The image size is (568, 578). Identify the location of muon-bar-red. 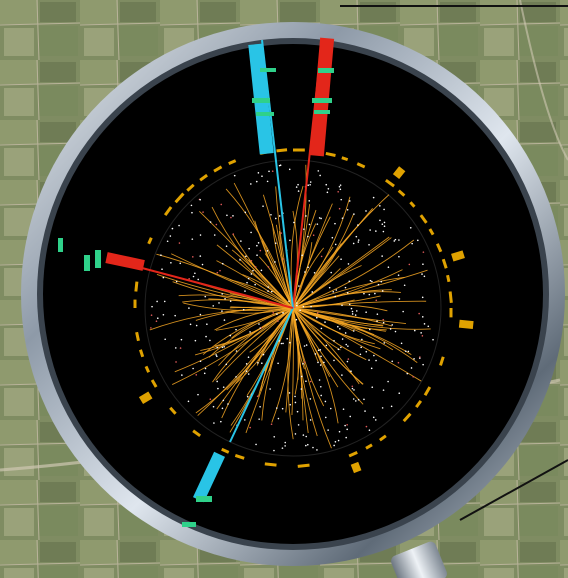
(322, 97).